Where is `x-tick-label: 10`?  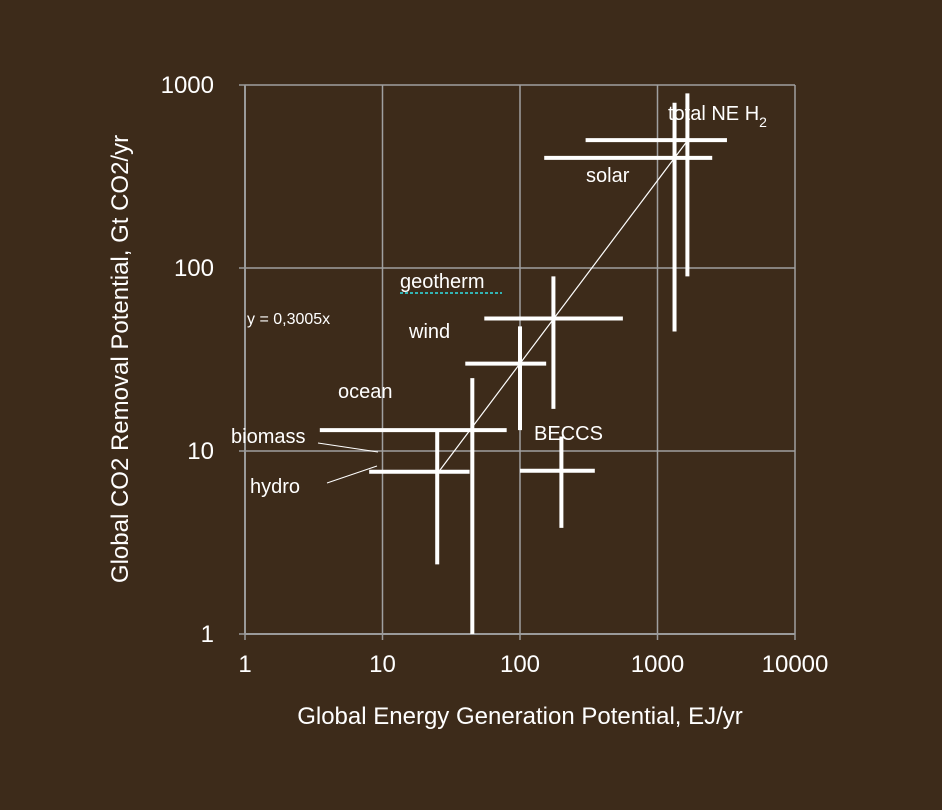
x-tick-label: 10 is located at coordinates (382, 664).